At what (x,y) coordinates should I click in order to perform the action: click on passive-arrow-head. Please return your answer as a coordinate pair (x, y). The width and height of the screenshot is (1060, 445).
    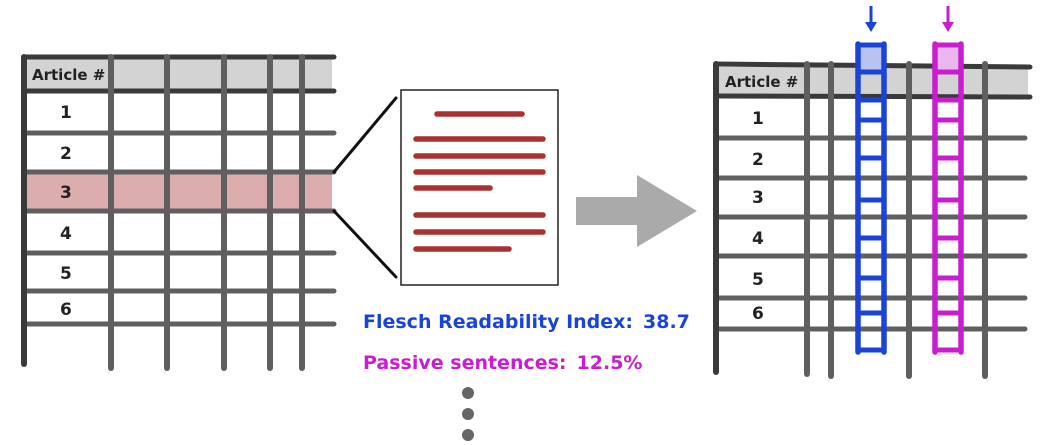
    Looking at the image, I should click on (948, 27).